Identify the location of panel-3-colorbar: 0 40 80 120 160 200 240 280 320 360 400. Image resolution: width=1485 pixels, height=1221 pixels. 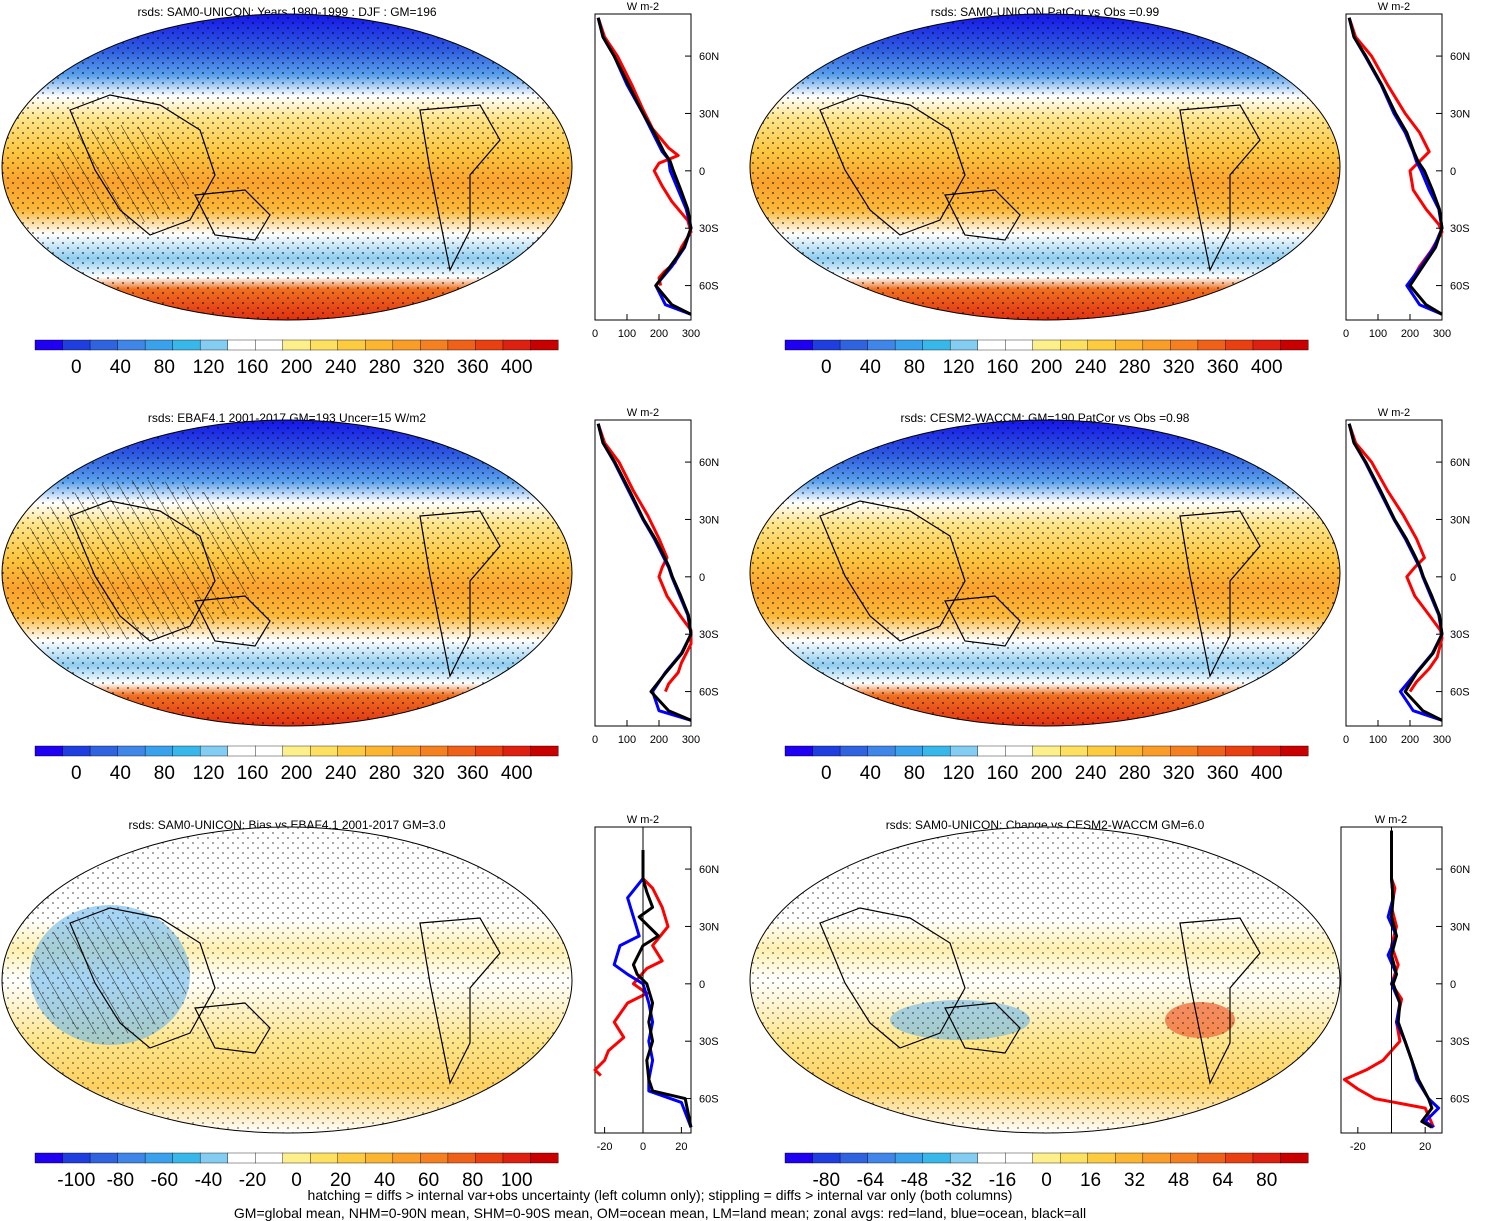
(296, 764).